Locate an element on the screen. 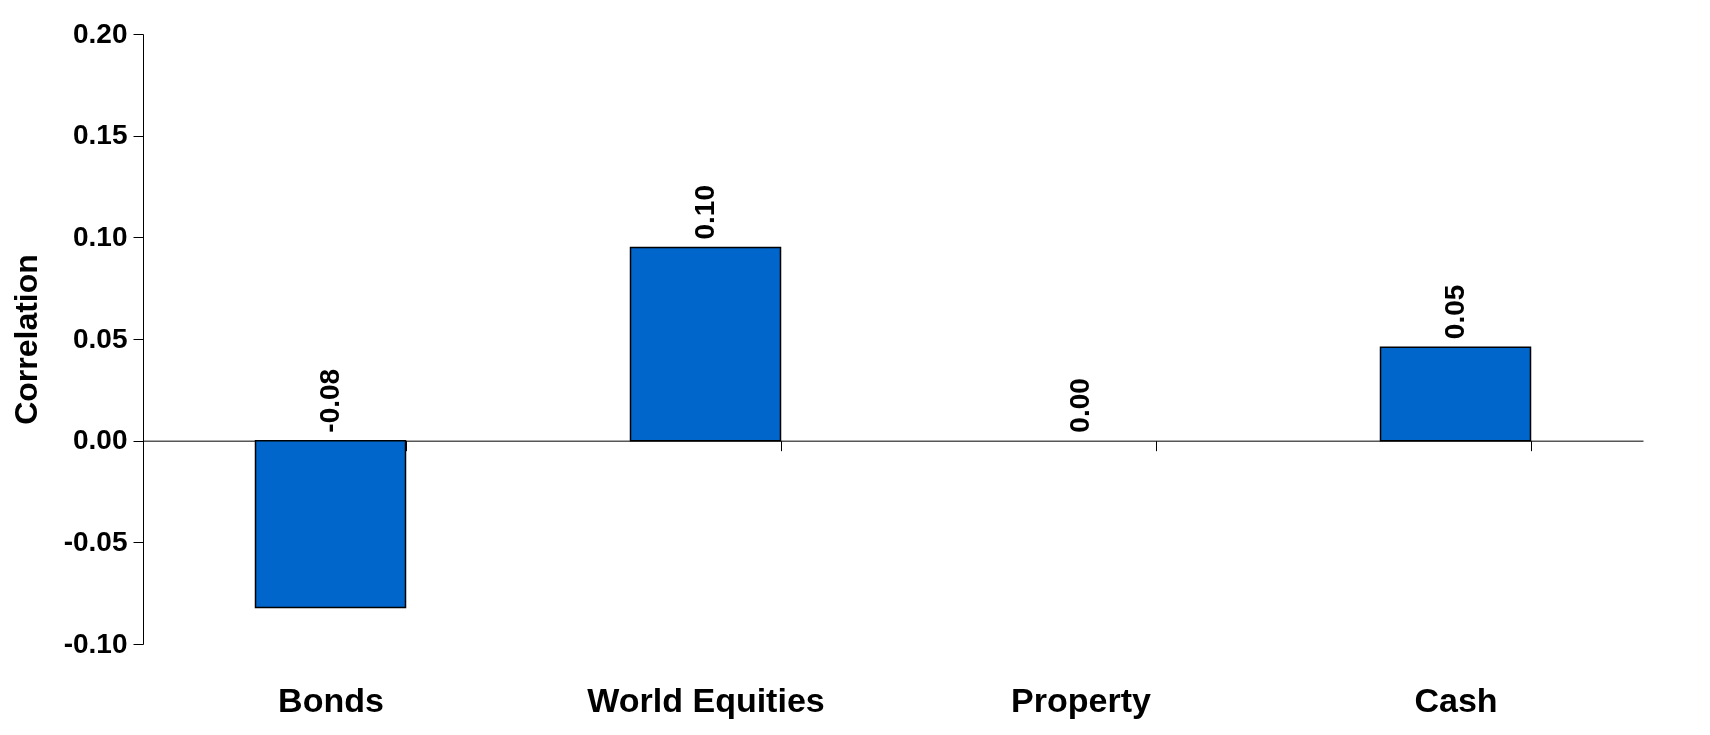  y-axis-title: Correlation is located at coordinates (25, 339).